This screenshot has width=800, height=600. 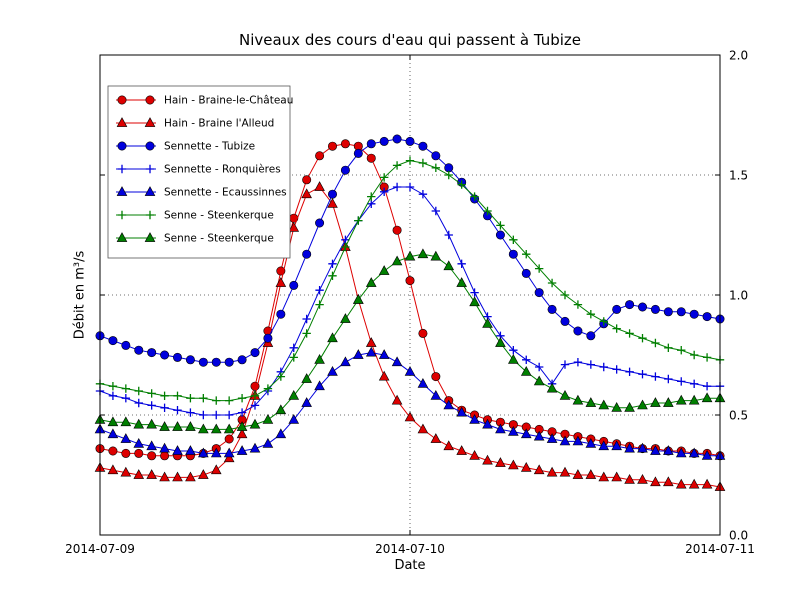 I want to click on legend-label: Senne - Steenkerque, so click(x=219, y=216).